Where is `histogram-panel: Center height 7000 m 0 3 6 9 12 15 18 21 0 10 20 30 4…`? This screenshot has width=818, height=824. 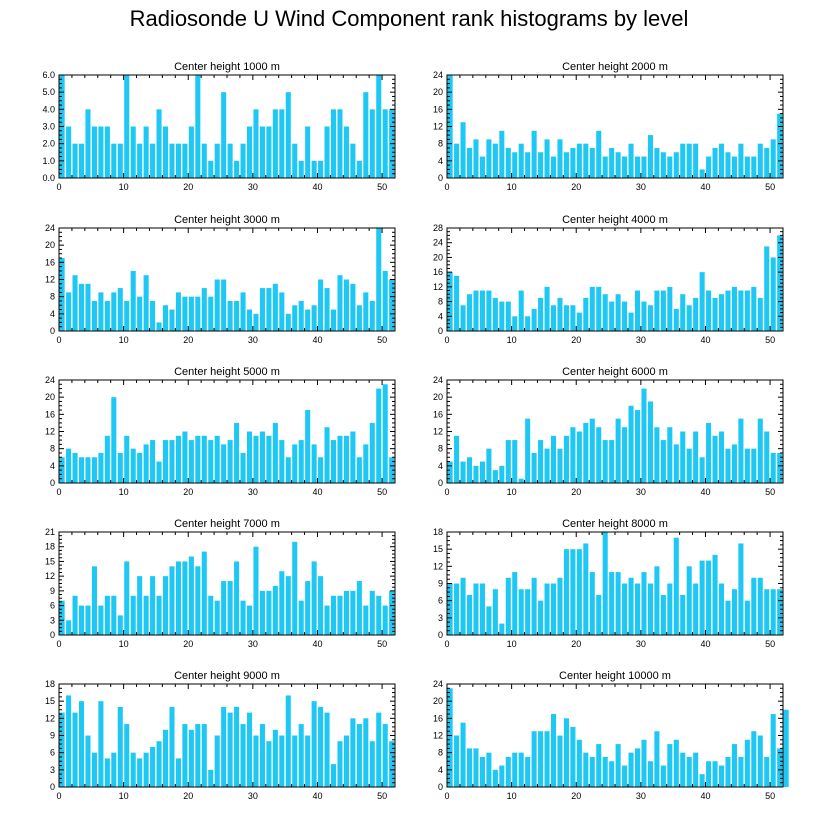 histogram-panel: Center height 7000 m 0 3 6 9 12 15 18 21 0 10 20 30 4… is located at coordinates (217, 579).